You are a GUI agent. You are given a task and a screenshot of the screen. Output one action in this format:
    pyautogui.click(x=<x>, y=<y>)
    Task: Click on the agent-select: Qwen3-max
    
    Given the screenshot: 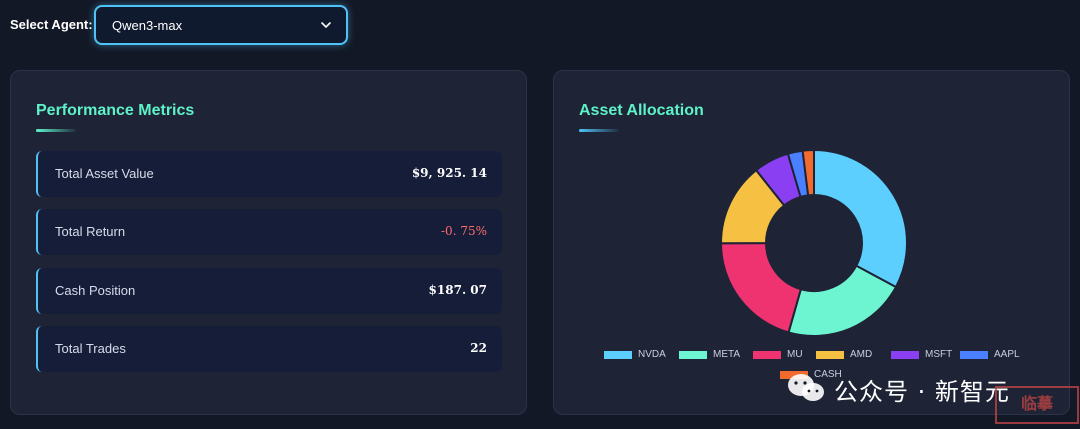 What is the action you would take?
    pyautogui.click(x=221, y=25)
    